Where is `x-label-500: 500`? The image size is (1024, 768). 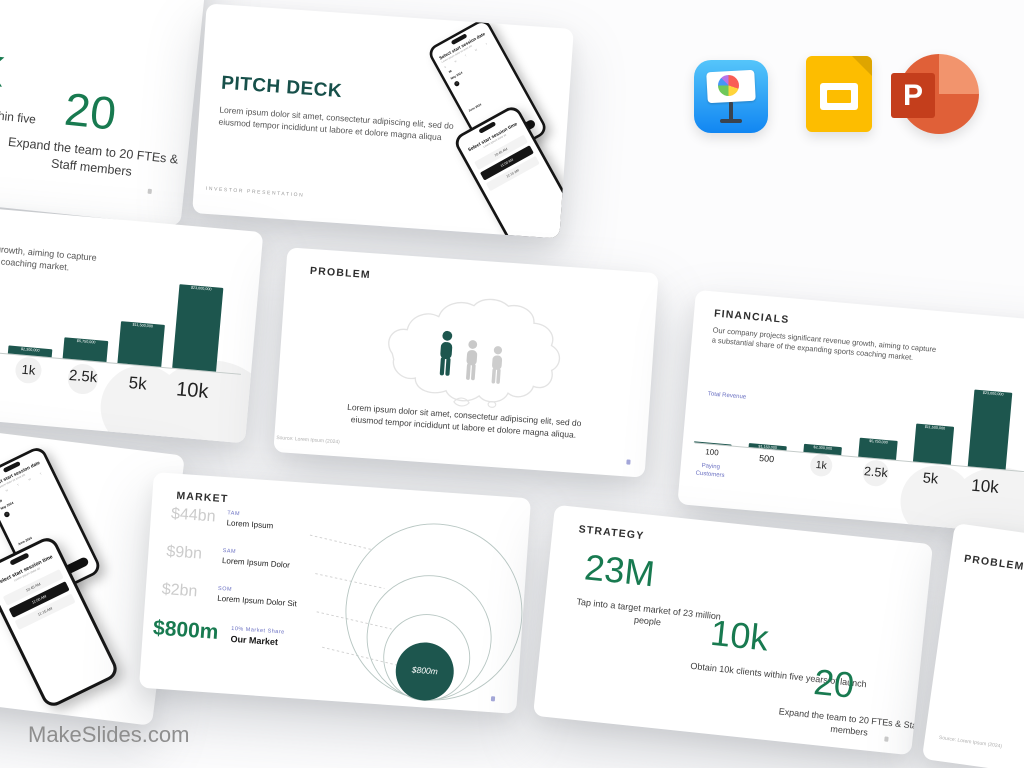 x-label-500: 500 is located at coordinates (766, 459).